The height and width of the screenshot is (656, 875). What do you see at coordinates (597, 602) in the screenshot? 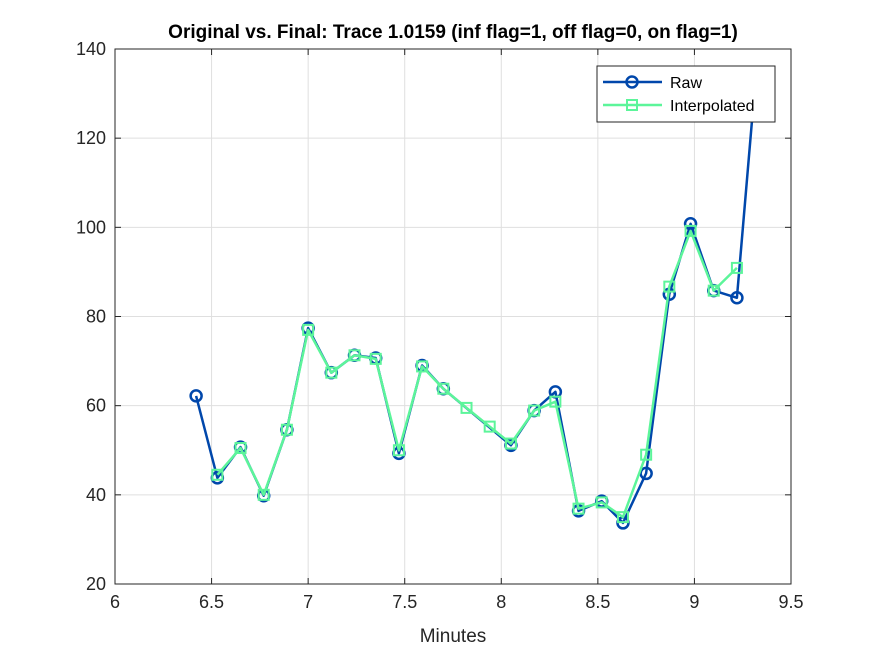
I see `x-tick-label: 8.5` at bounding box center [597, 602].